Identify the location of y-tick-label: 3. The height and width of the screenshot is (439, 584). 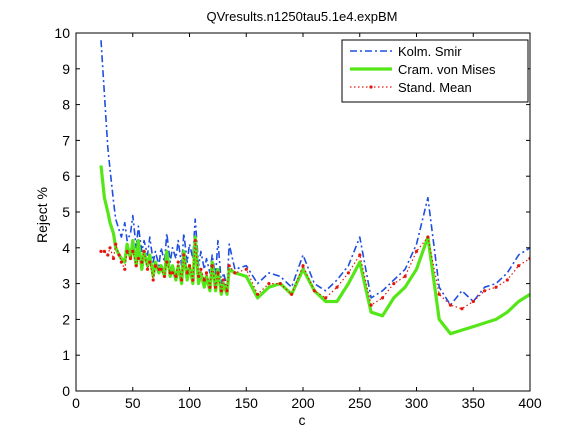
(66, 284).